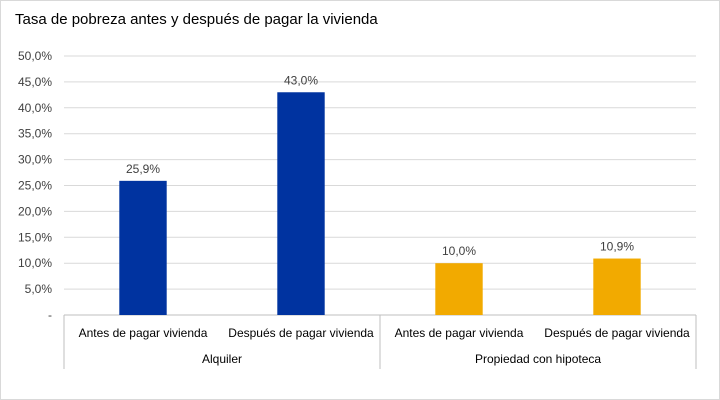 The width and height of the screenshot is (720, 400). Describe the element at coordinates (39, 289) in the screenshot. I see `y-tick-label: 5,0%` at that location.